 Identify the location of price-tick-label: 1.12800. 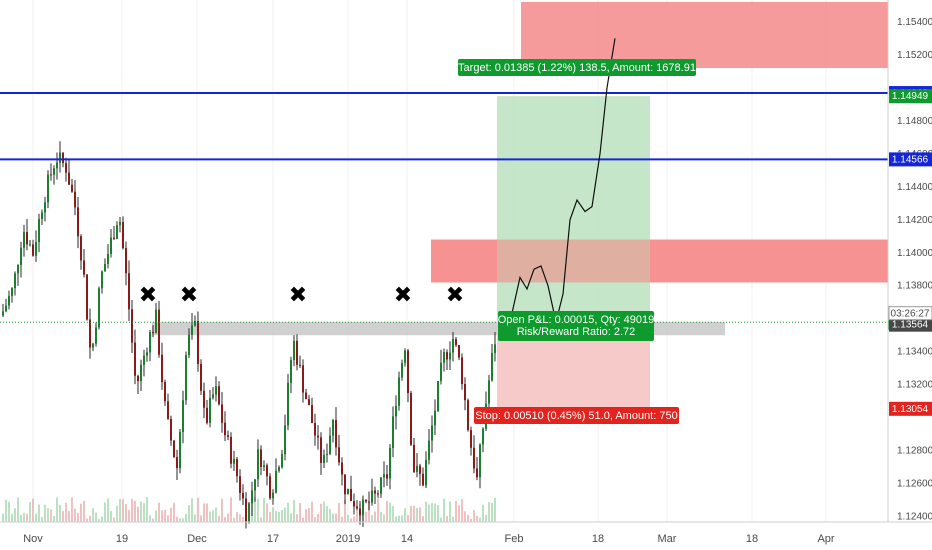
(914, 451).